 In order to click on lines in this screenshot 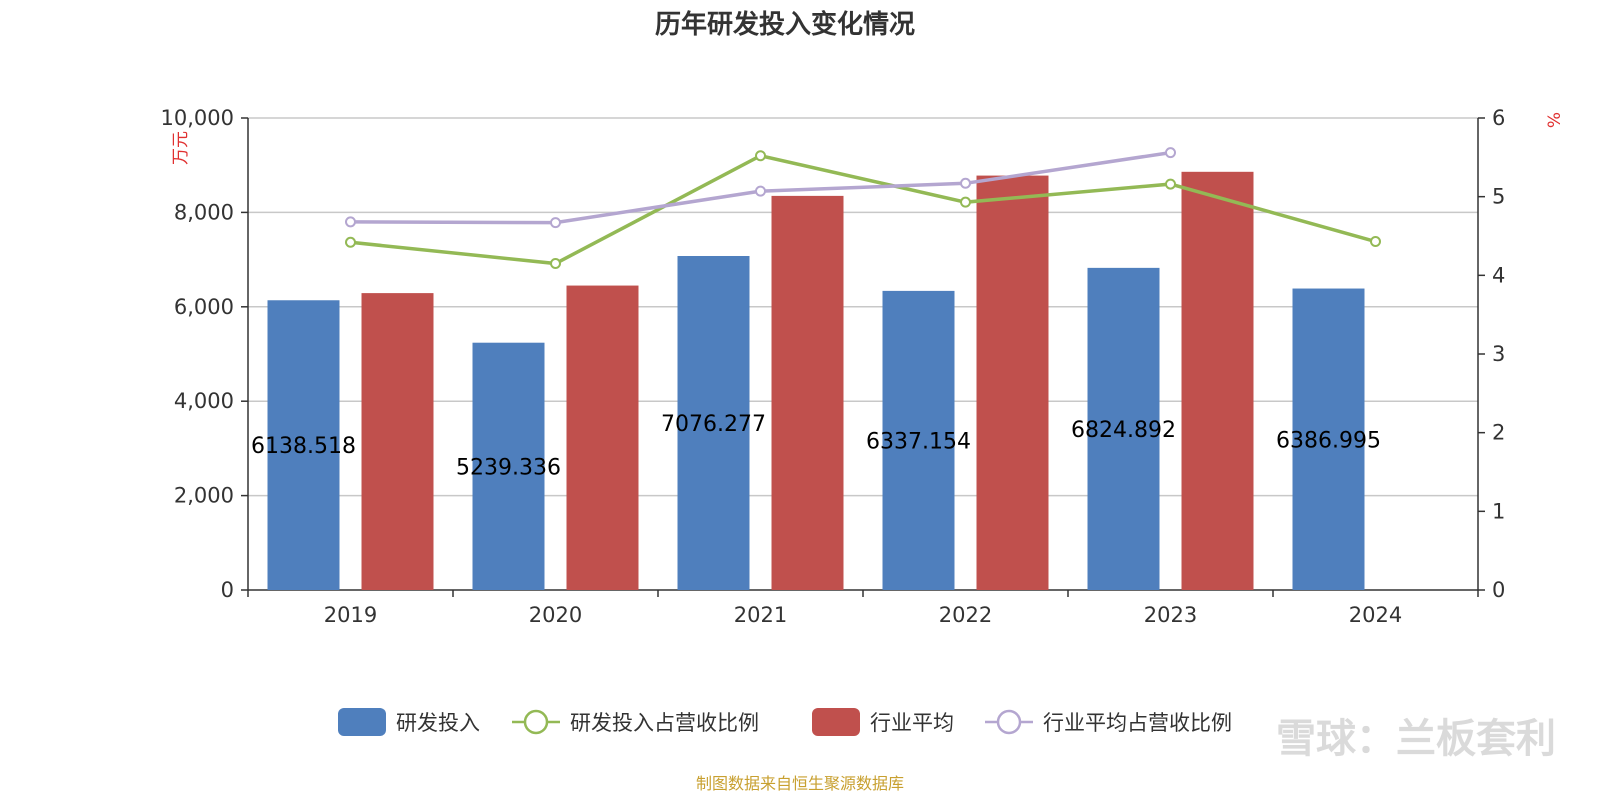, I will do `click(863, 208)`.